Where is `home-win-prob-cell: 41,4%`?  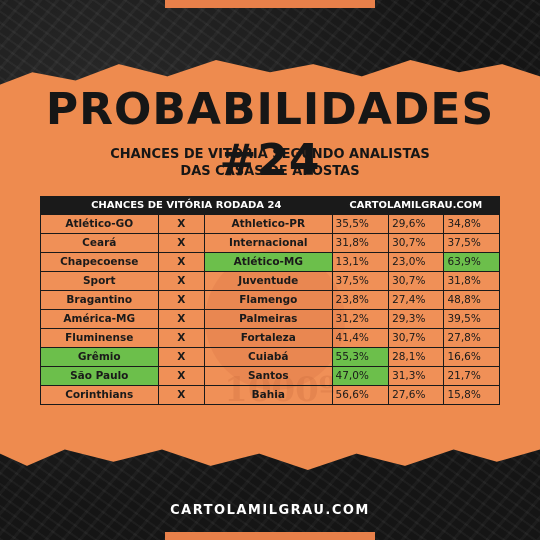
home-win-prob-cell: 41,4% is located at coordinates (360, 338).